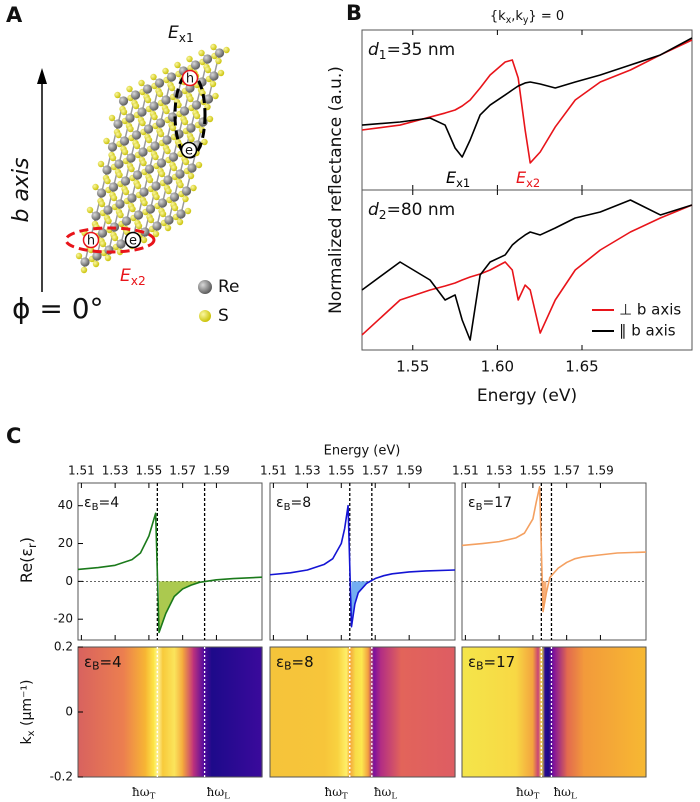 This screenshot has width=700, height=802. Describe the element at coordinates (533, 182) in the screenshot. I see `subscript: x2` at that location.